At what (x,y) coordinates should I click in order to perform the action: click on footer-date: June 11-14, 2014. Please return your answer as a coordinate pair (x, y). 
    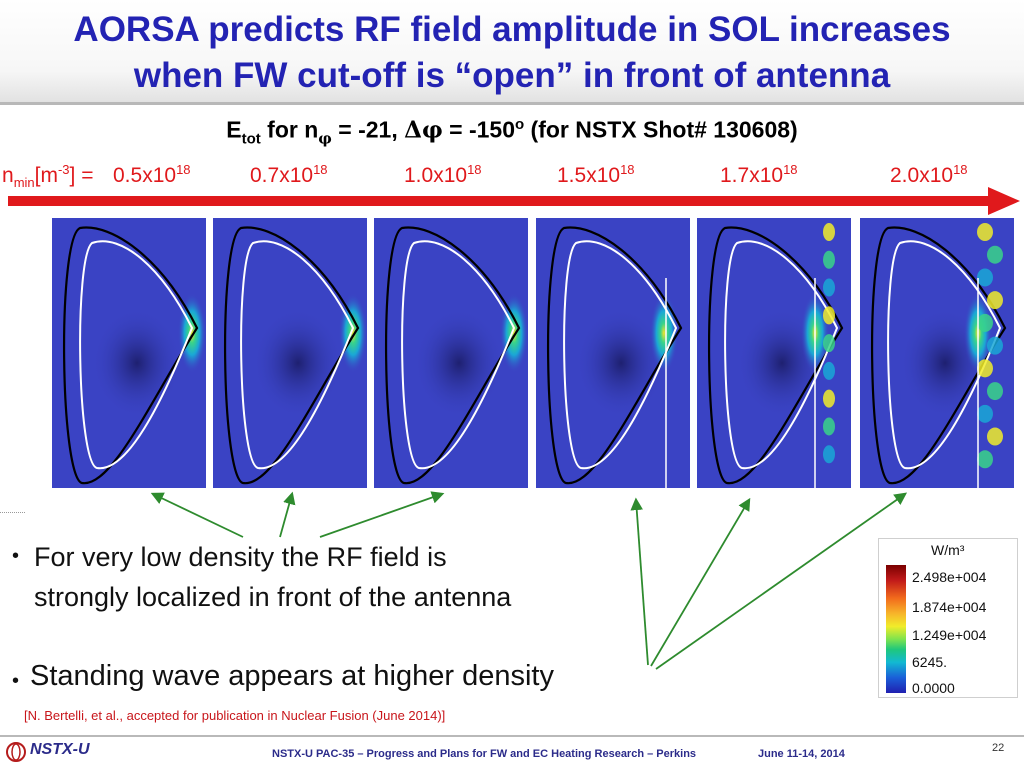
    Looking at the image, I should click on (801, 754).